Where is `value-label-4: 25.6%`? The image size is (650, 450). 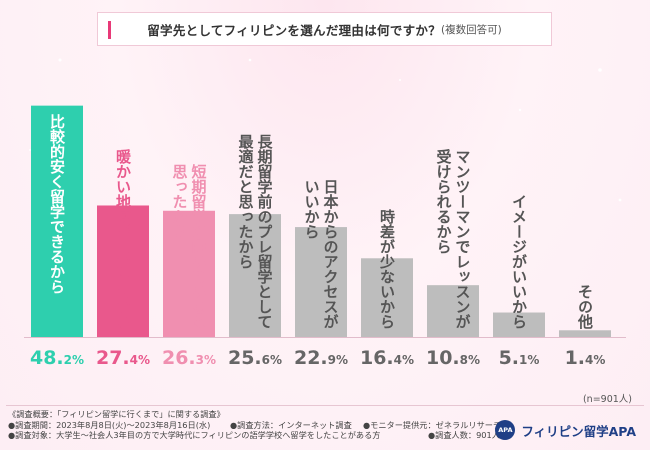 value-label-4: 25.6% is located at coordinates (255, 358).